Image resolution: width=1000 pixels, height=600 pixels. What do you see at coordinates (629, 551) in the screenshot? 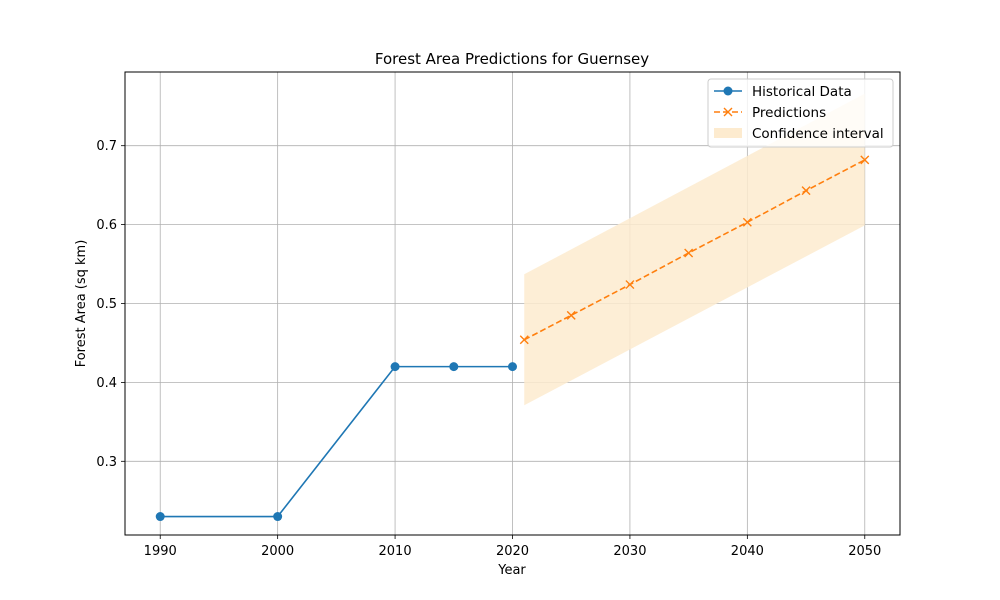
I see `x-tick-label: 2030` at bounding box center [629, 551].